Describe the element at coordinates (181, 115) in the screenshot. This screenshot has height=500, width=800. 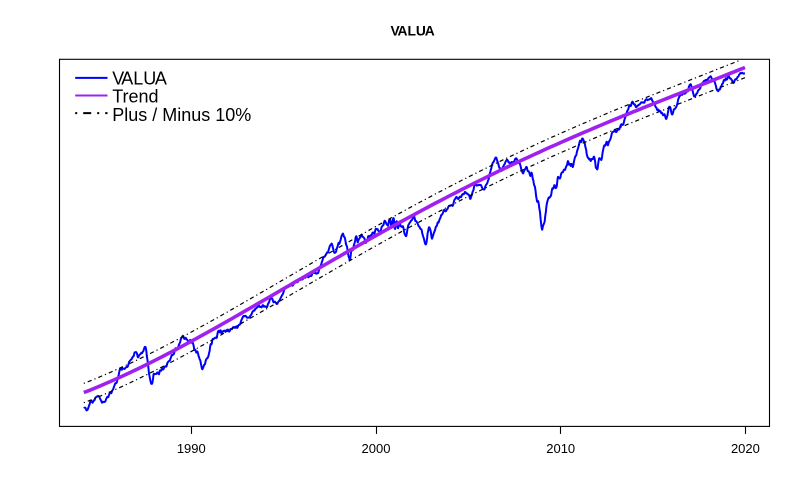
I see `svg-text: Plus / Minus 10%` at that location.